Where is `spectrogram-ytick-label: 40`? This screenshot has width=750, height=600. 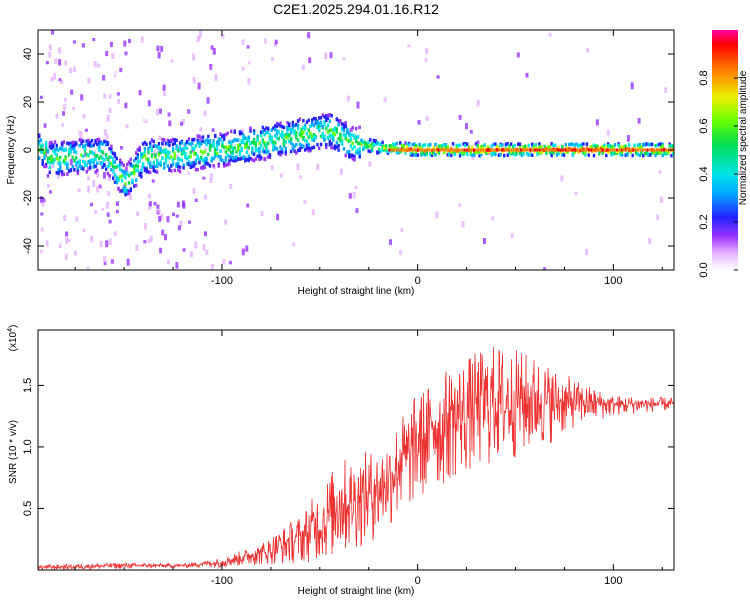
spectrogram-ytick-label: 40 is located at coordinates (28, 54).